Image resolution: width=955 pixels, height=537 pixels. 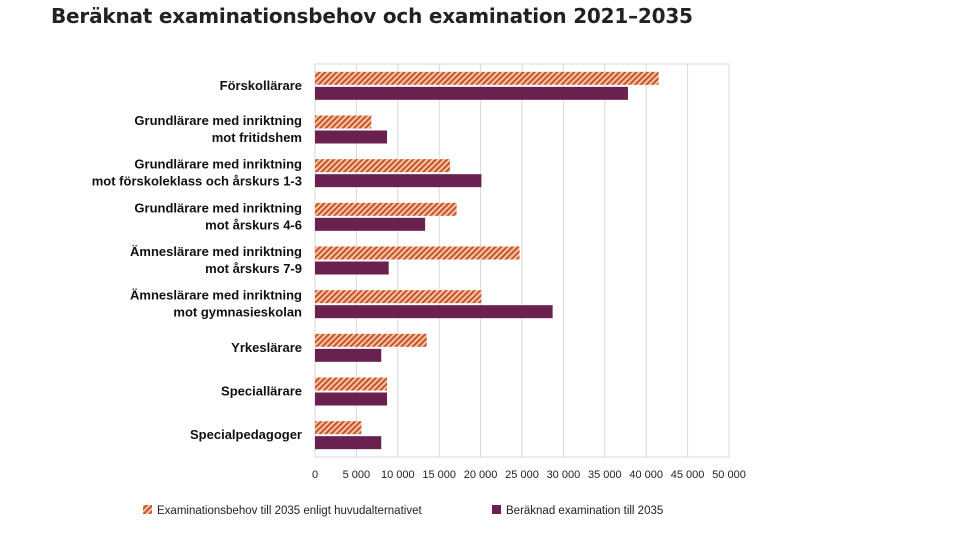 I want to click on legend-swatch-beraknad-examination, so click(x=496, y=509).